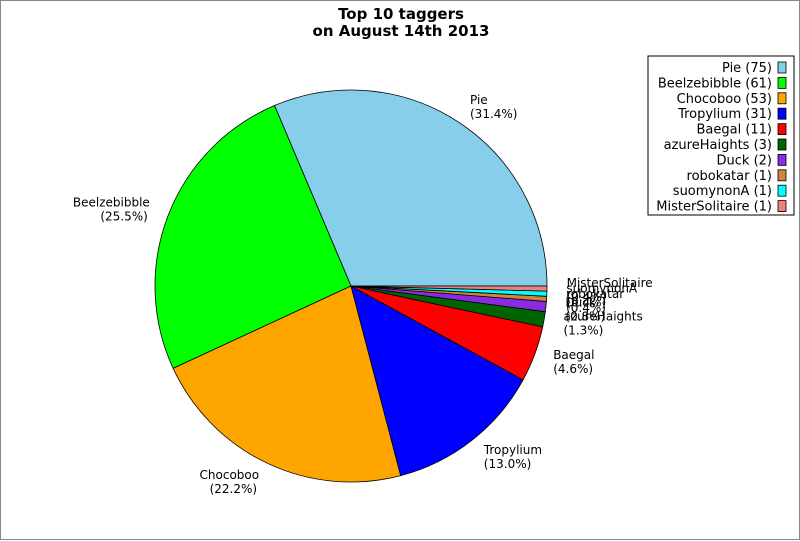 The width and height of the screenshot is (800, 541). I want to click on legend-box, so click(721, 135).